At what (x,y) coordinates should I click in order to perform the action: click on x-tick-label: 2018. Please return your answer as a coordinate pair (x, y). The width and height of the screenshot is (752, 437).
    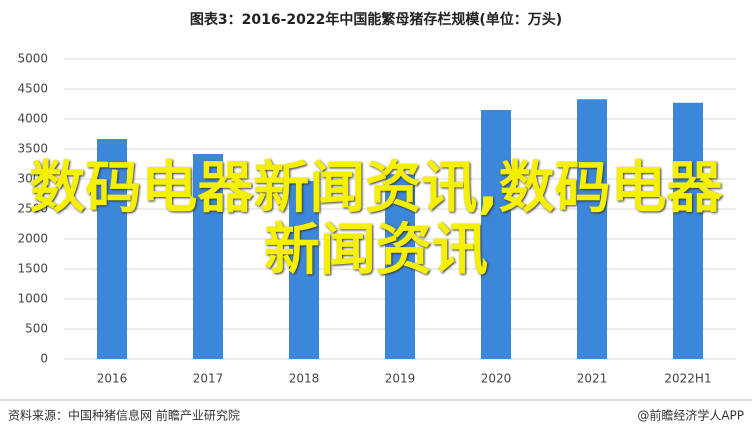
    Looking at the image, I should click on (304, 379).